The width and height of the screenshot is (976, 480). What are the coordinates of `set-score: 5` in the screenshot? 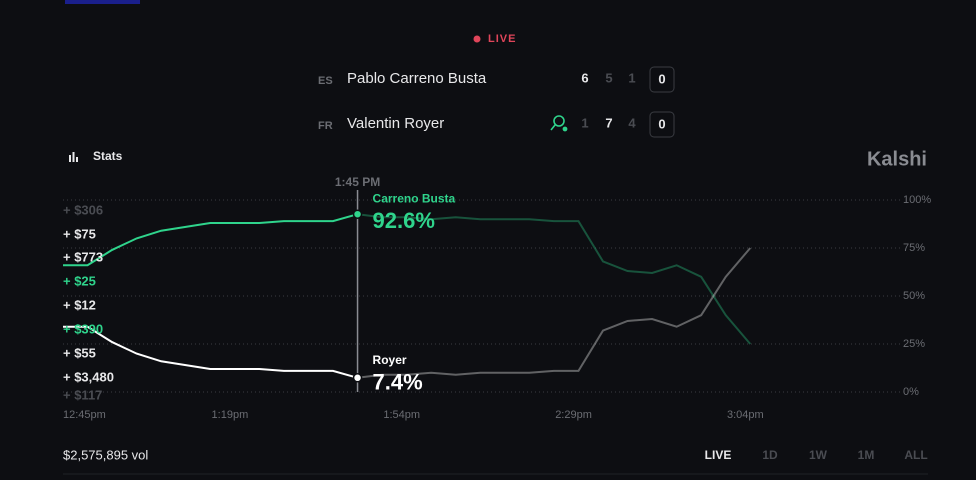 It's located at (608, 77).